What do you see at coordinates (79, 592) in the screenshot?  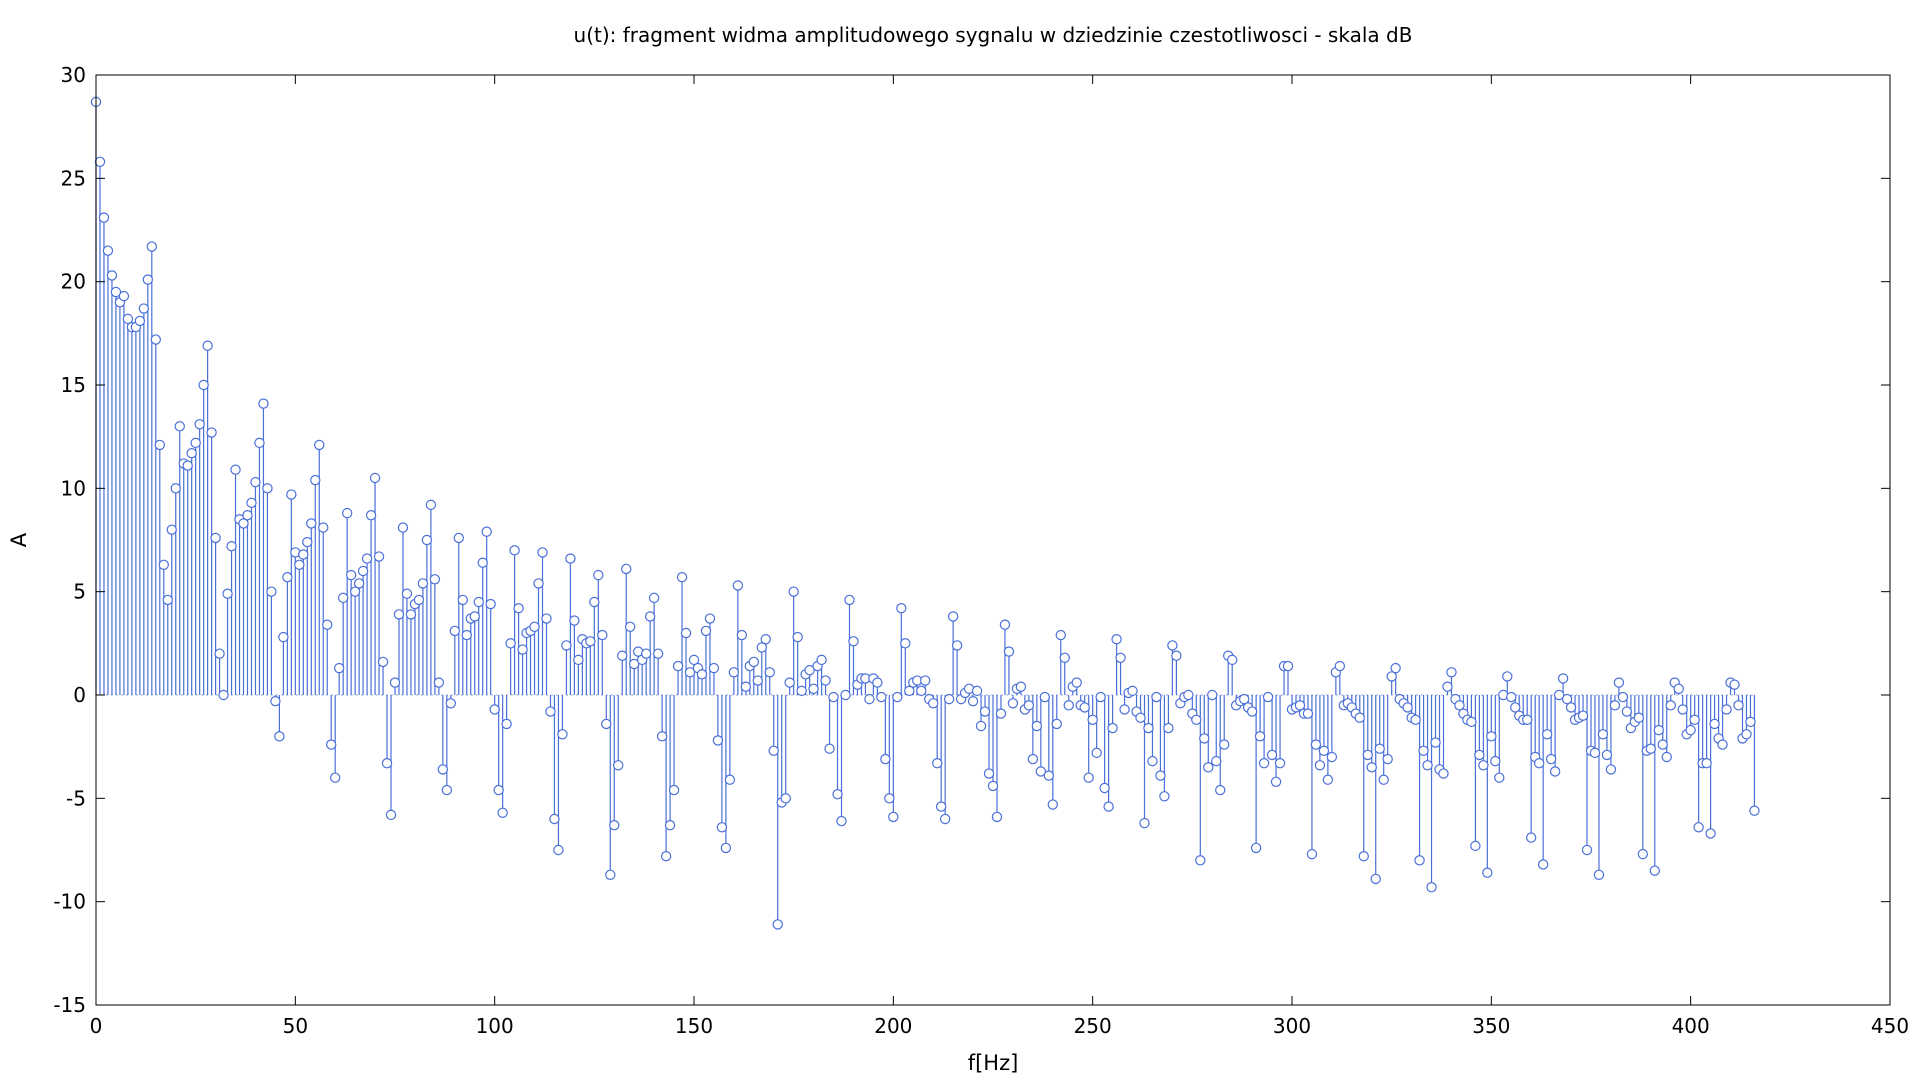 I see `y-tick-label: 5` at bounding box center [79, 592].